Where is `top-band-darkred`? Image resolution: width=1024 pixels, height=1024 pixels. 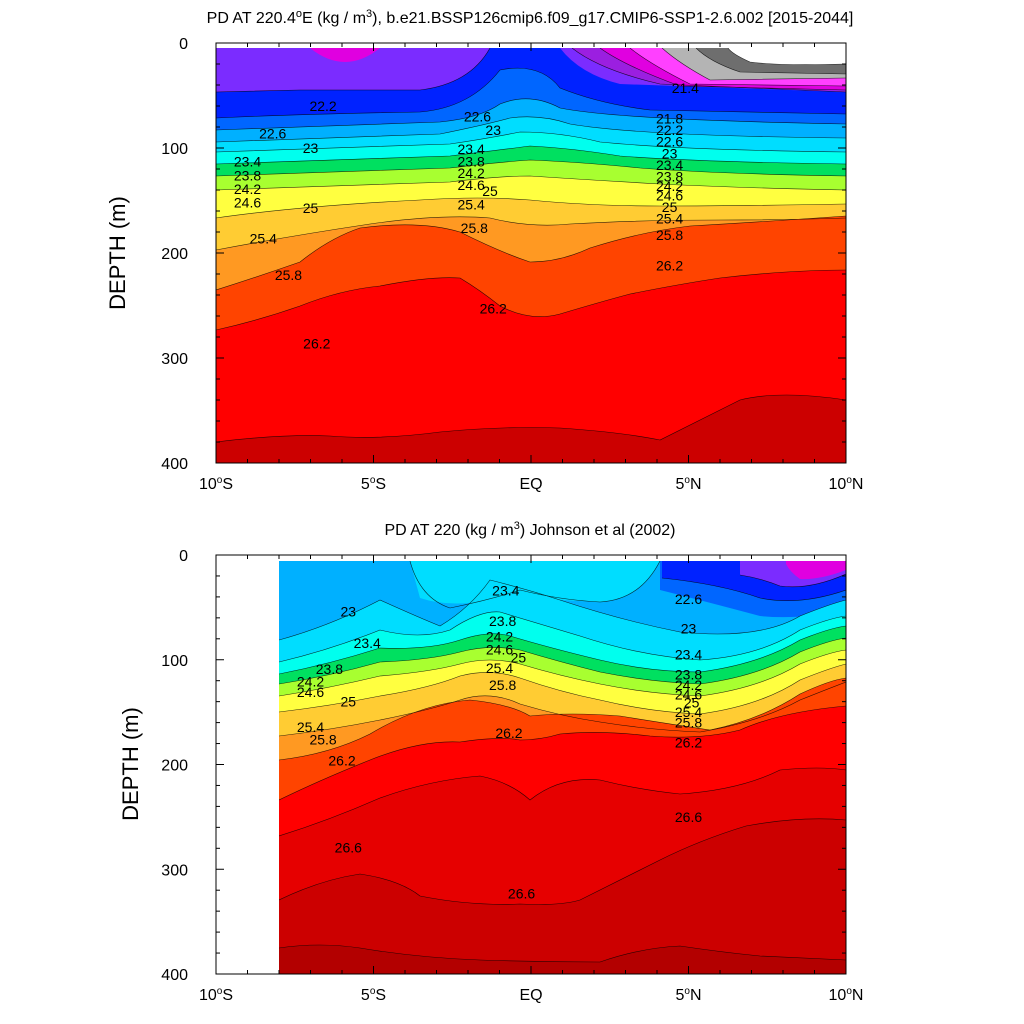
top-band-darkred is located at coordinates (531, 429).